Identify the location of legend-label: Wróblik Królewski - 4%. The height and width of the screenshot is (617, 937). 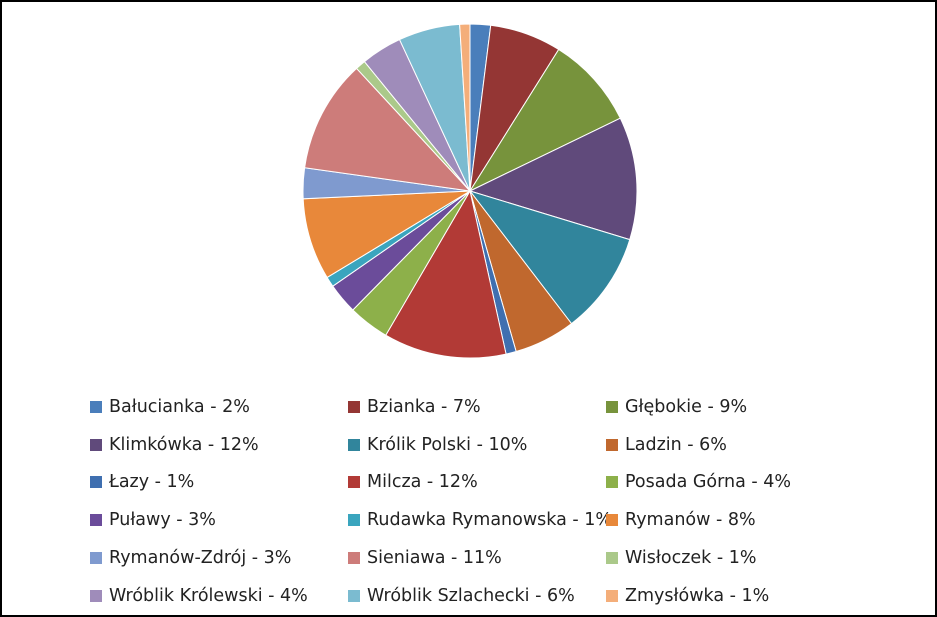
(208, 595).